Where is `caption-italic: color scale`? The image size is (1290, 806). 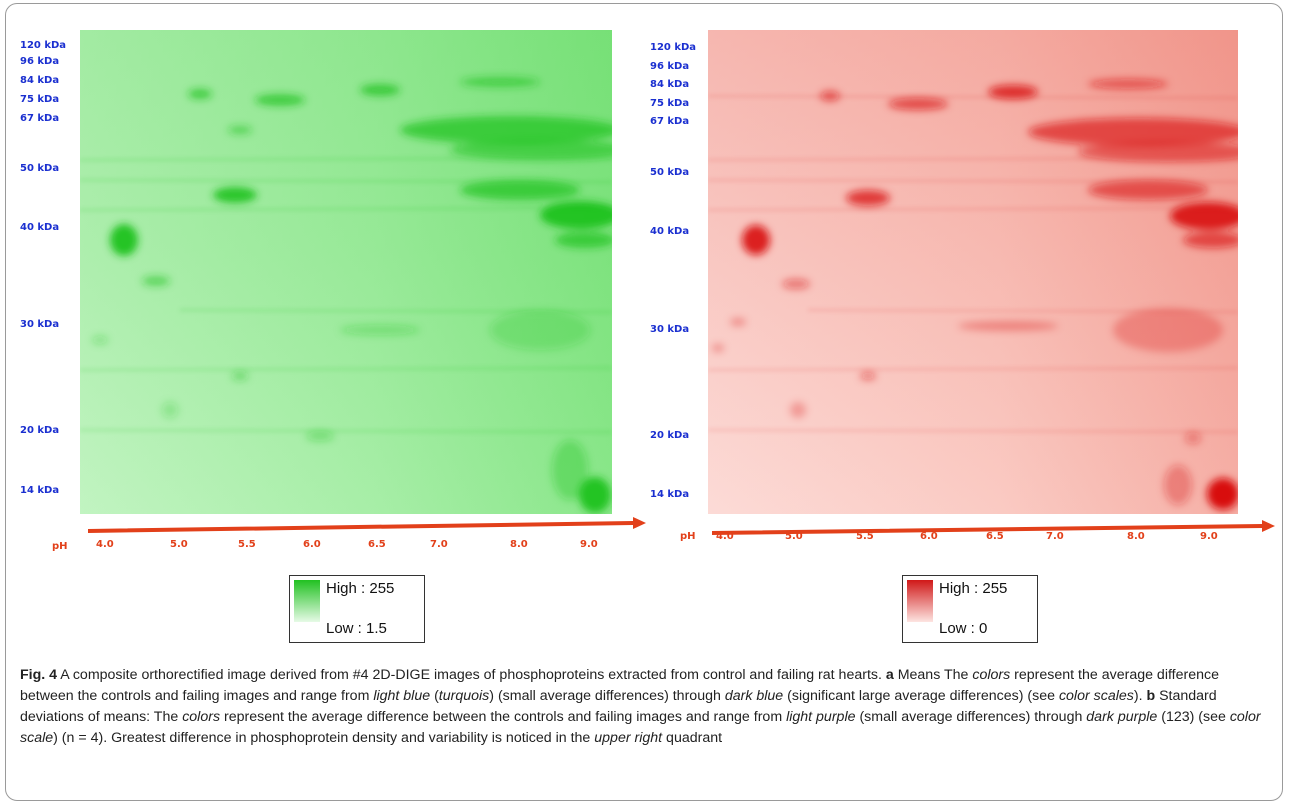
caption-italic: color scale is located at coordinates (640, 727).